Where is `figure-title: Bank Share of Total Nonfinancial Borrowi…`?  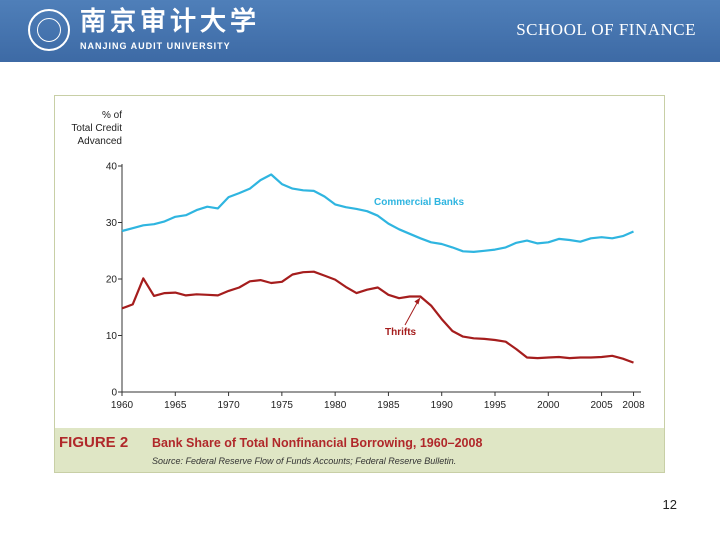
figure-title: Bank Share of Total Nonfinancial Borrowi… is located at coordinates (317, 443).